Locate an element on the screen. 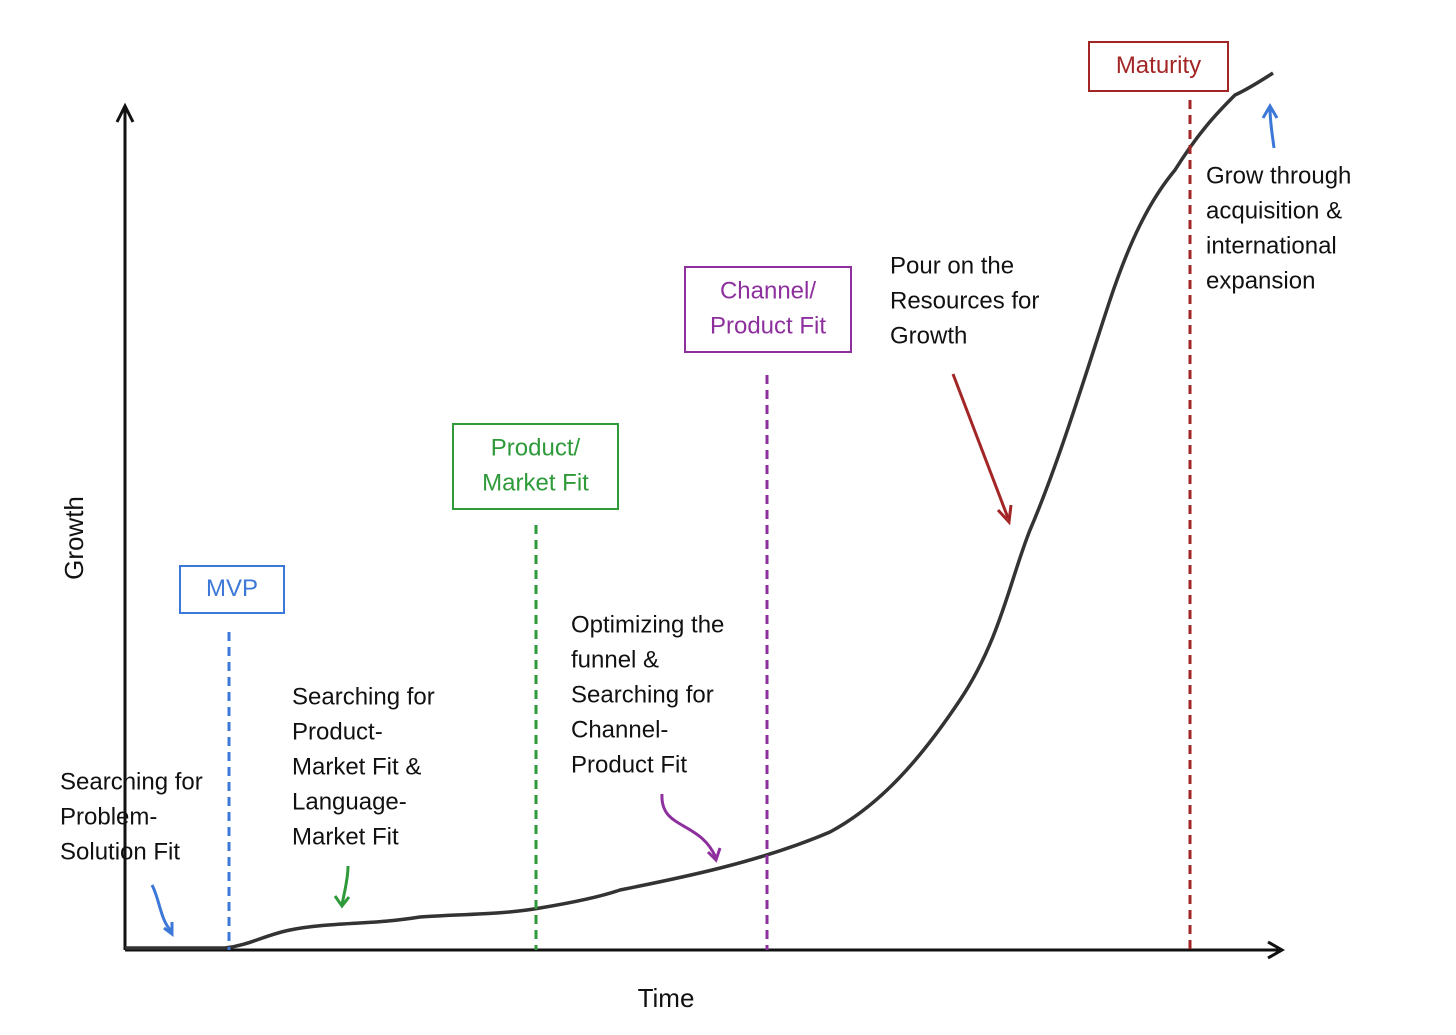 The image size is (1456, 1035). annotation-text: Optimizing the is located at coordinates (647, 624).